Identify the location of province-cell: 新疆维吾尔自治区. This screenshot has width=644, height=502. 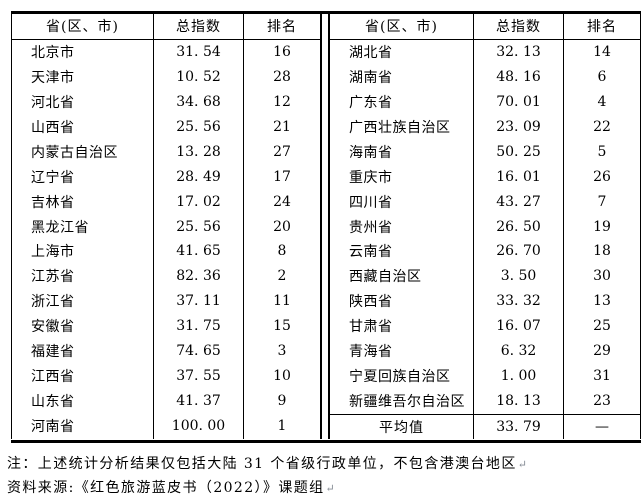
(402, 401).